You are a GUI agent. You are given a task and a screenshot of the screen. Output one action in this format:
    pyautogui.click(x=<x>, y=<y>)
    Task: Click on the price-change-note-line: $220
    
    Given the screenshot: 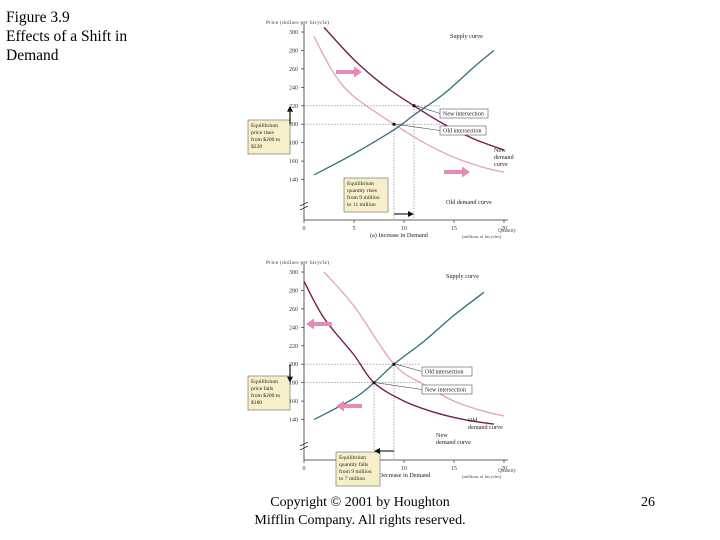 What is the action you would take?
    pyautogui.click(x=256, y=146)
    